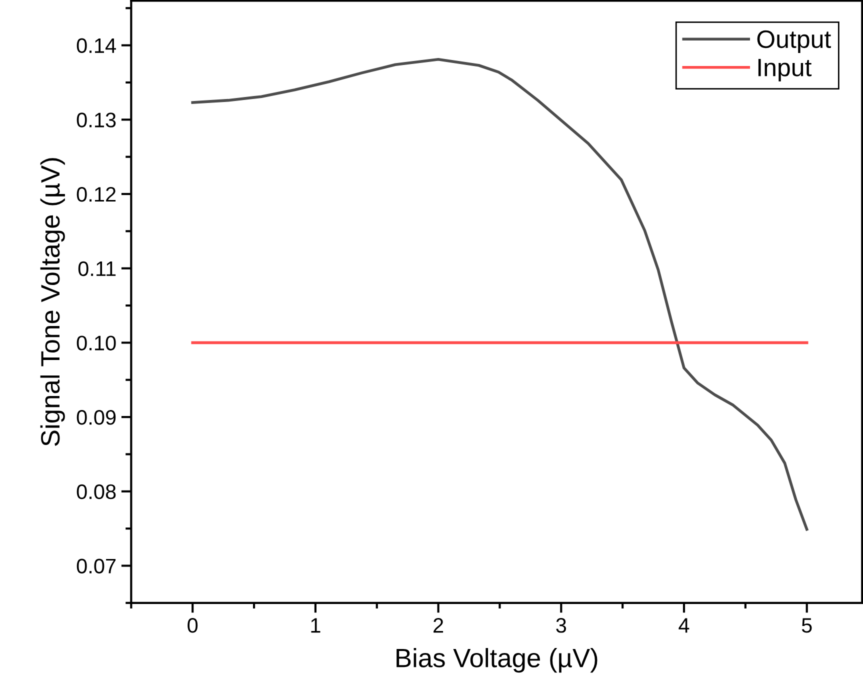  I want to click on x-tick-label: 2, so click(439, 625).